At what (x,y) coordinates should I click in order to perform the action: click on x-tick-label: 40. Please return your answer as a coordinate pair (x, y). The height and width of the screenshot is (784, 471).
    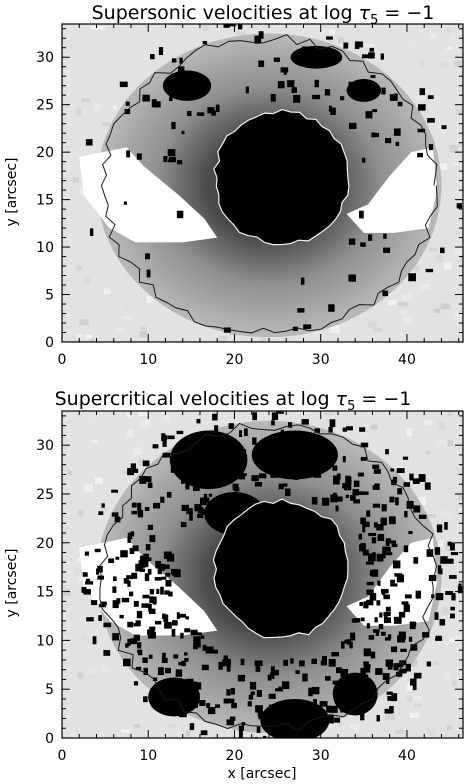
    Looking at the image, I should click on (407, 360).